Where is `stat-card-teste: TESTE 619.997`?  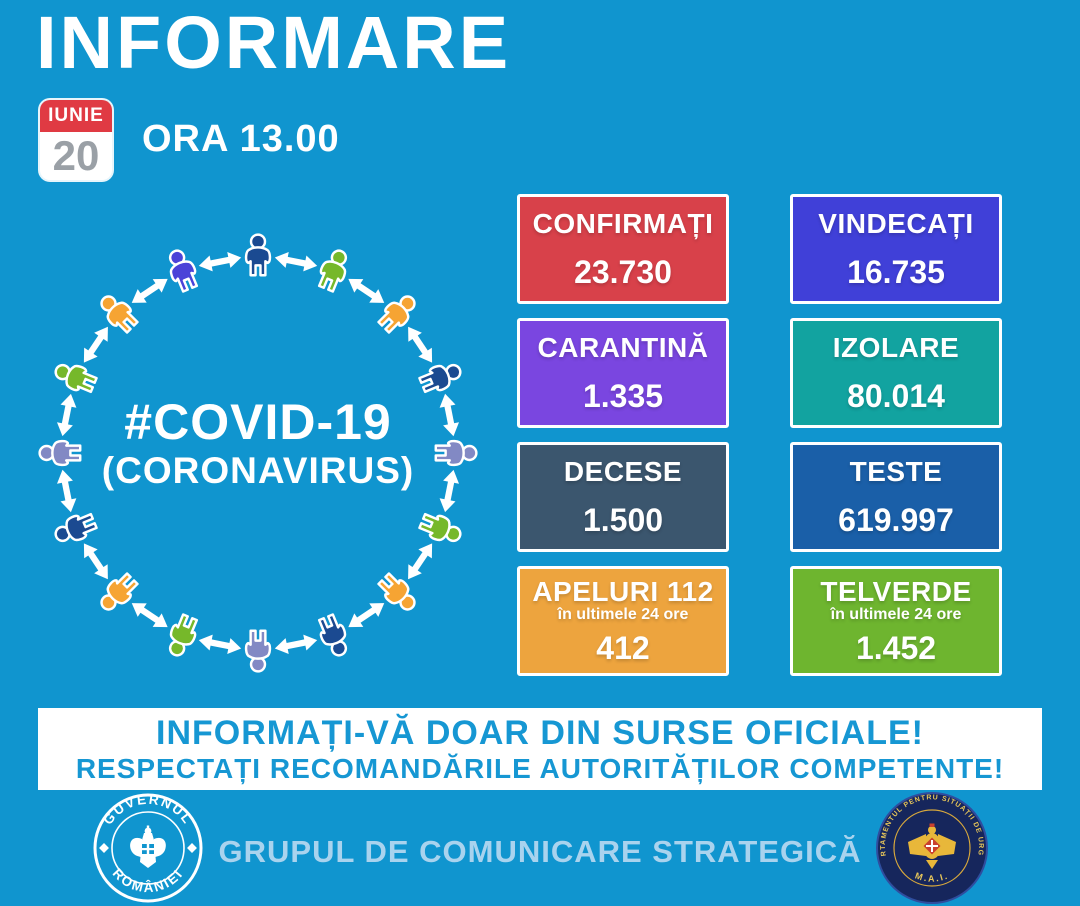 stat-card-teste: TESTE 619.997 is located at coordinates (896, 497).